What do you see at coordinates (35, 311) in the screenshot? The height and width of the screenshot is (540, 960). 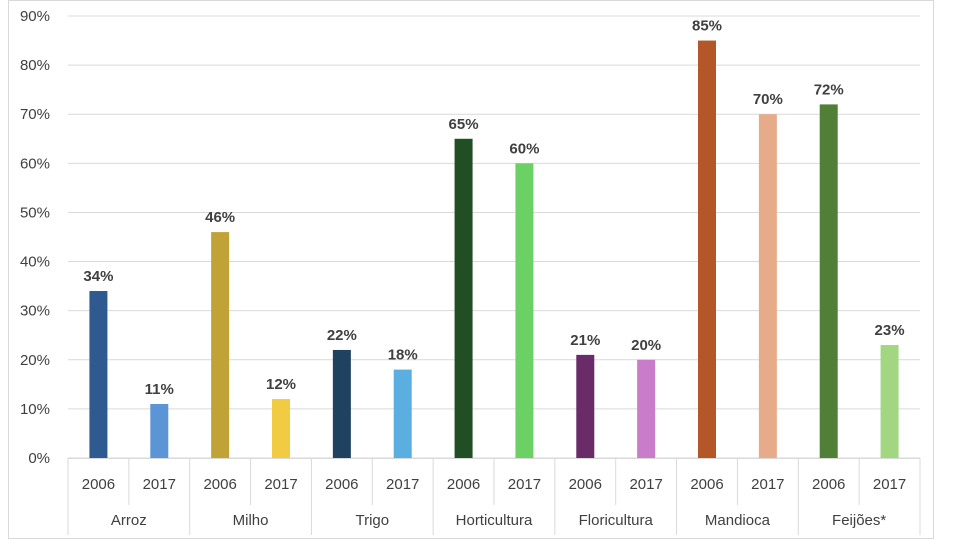 I see `y-tick-label: 30%` at bounding box center [35, 311].